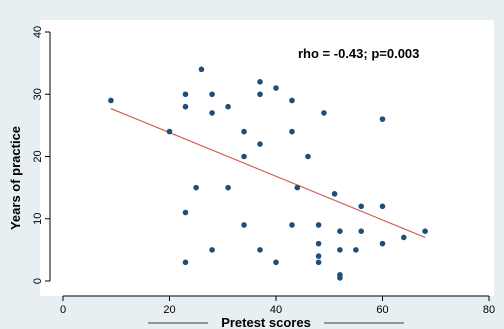 The height and width of the screenshot is (329, 504). I want to click on stats-annotation: rho = -0.43; p=0.003, so click(358, 53).